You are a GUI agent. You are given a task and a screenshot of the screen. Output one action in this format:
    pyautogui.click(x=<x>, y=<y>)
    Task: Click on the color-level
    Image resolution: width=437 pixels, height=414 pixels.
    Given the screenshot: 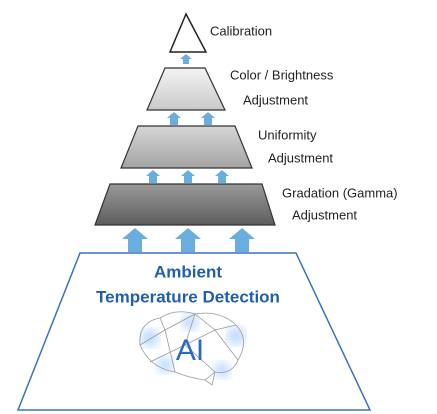 What is the action you would take?
    pyautogui.click(x=186, y=89)
    